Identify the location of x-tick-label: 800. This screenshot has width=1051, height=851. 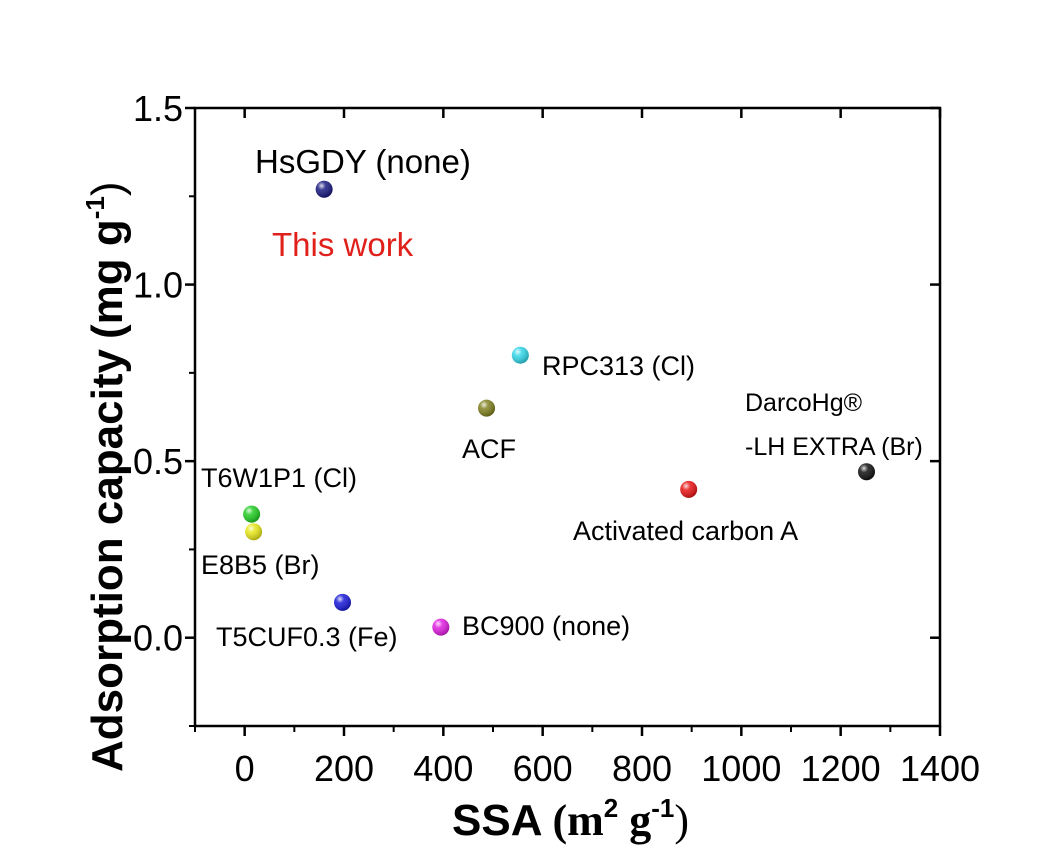
(642, 768).